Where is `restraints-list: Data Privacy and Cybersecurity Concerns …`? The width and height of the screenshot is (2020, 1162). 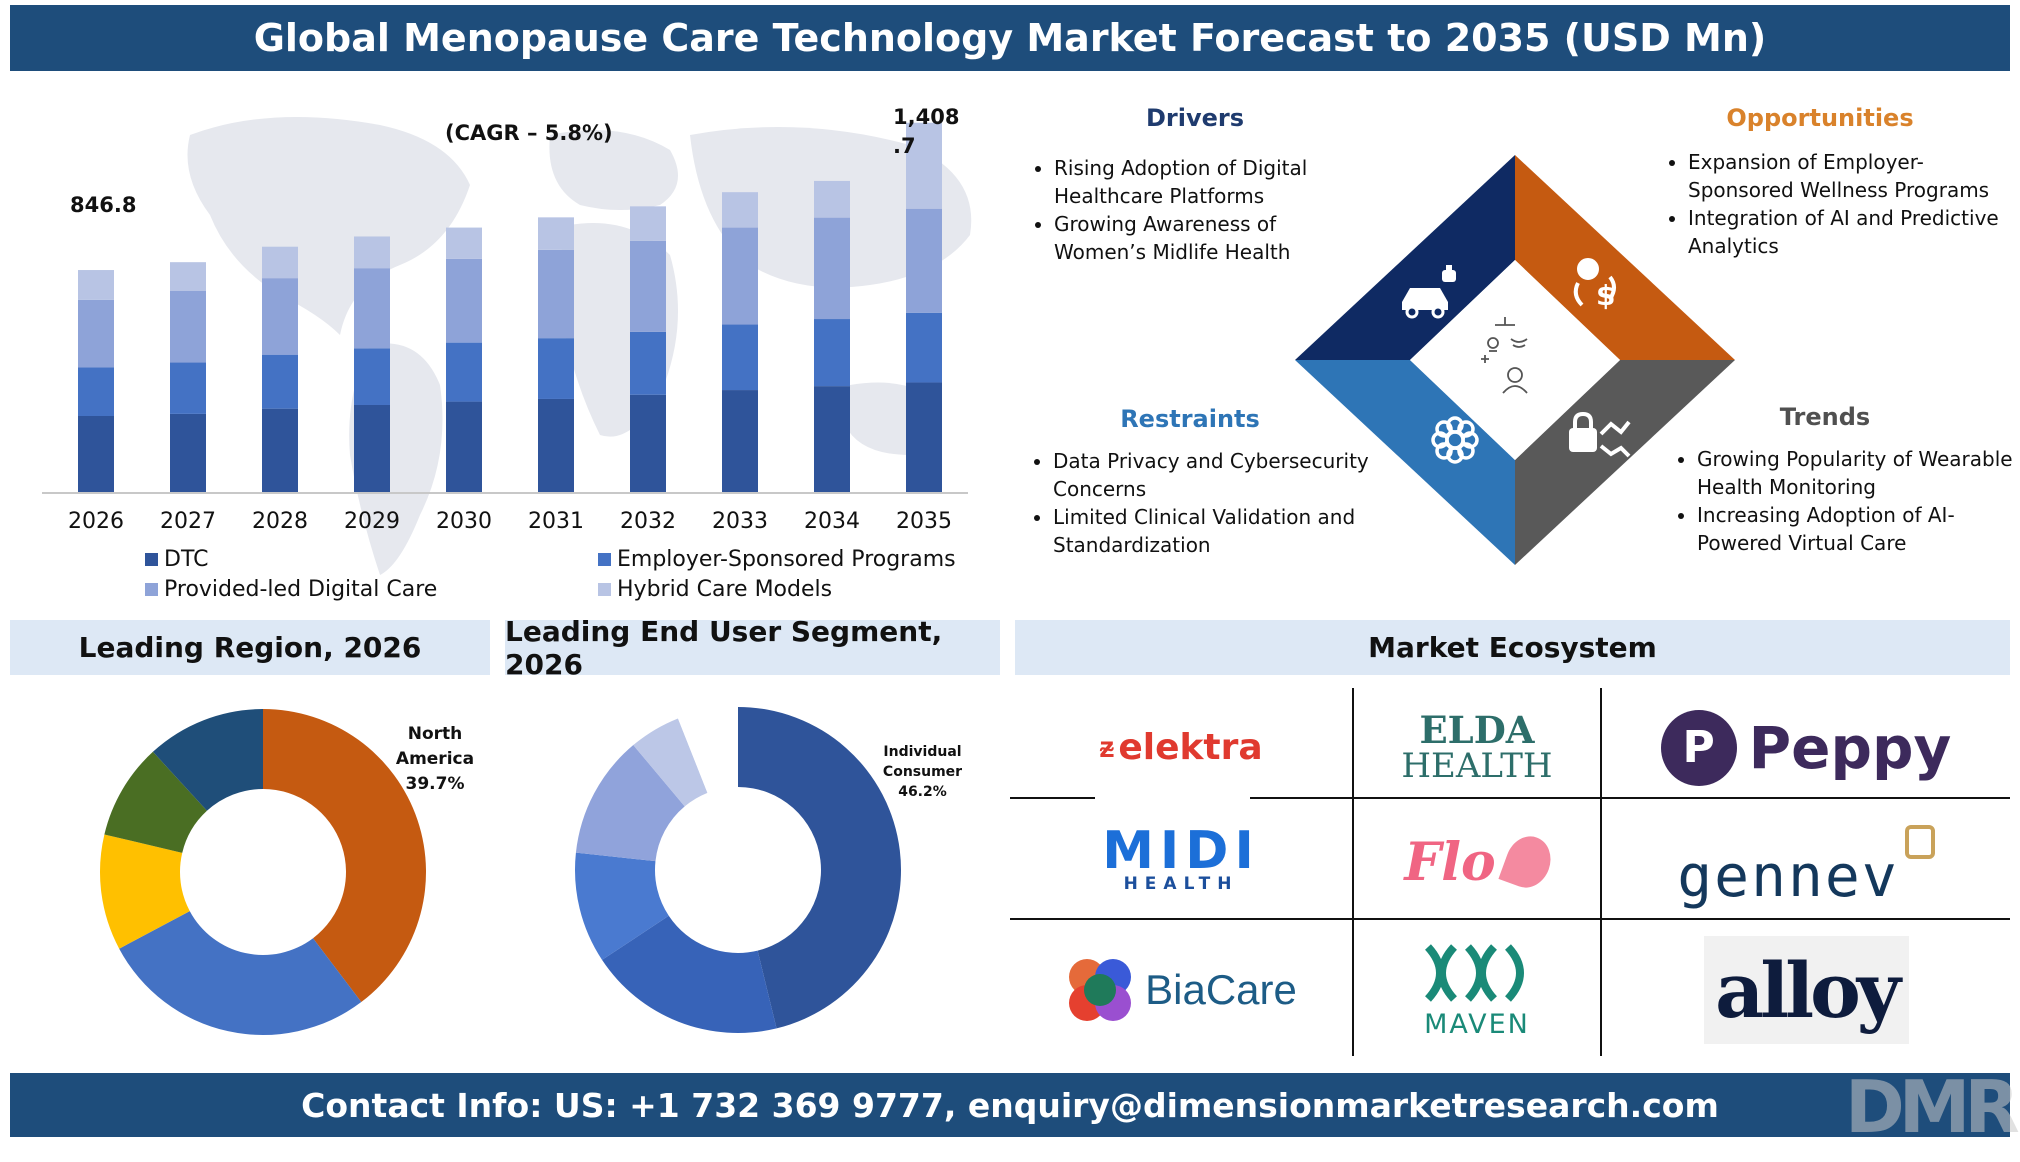 restraints-list: Data Privacy and Cybersecurity Concerns … is located at coordinates (1199, 503).